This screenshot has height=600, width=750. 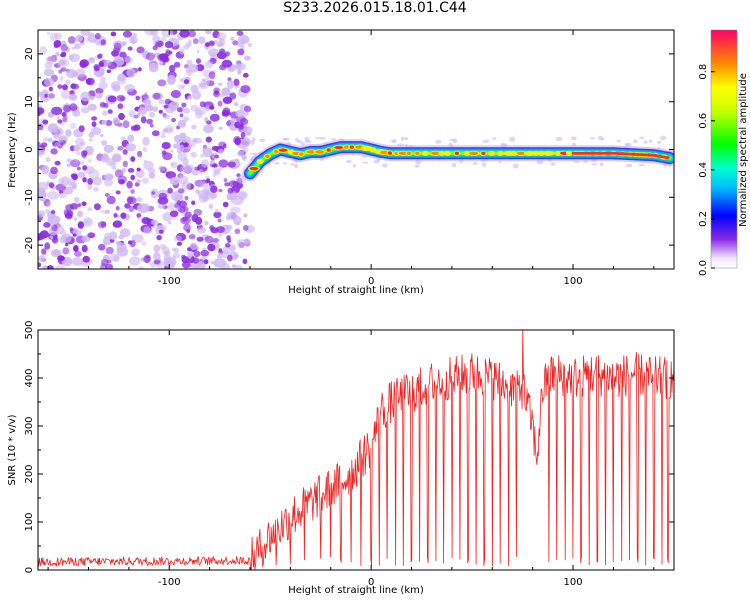 What do you see at coordinates (743, 150) in the screenshot?
I see `colorbar-label: Normalized spectral amplitude` at bounding box center [743, 150].